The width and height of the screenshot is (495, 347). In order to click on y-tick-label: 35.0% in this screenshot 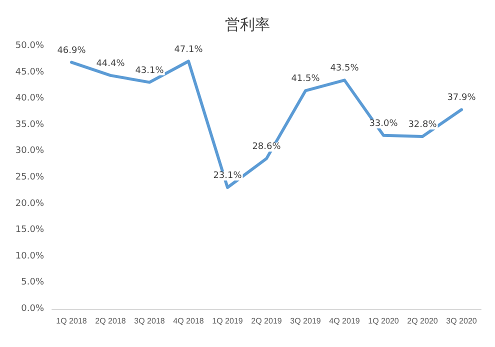, I will do `click(29, 125)`.